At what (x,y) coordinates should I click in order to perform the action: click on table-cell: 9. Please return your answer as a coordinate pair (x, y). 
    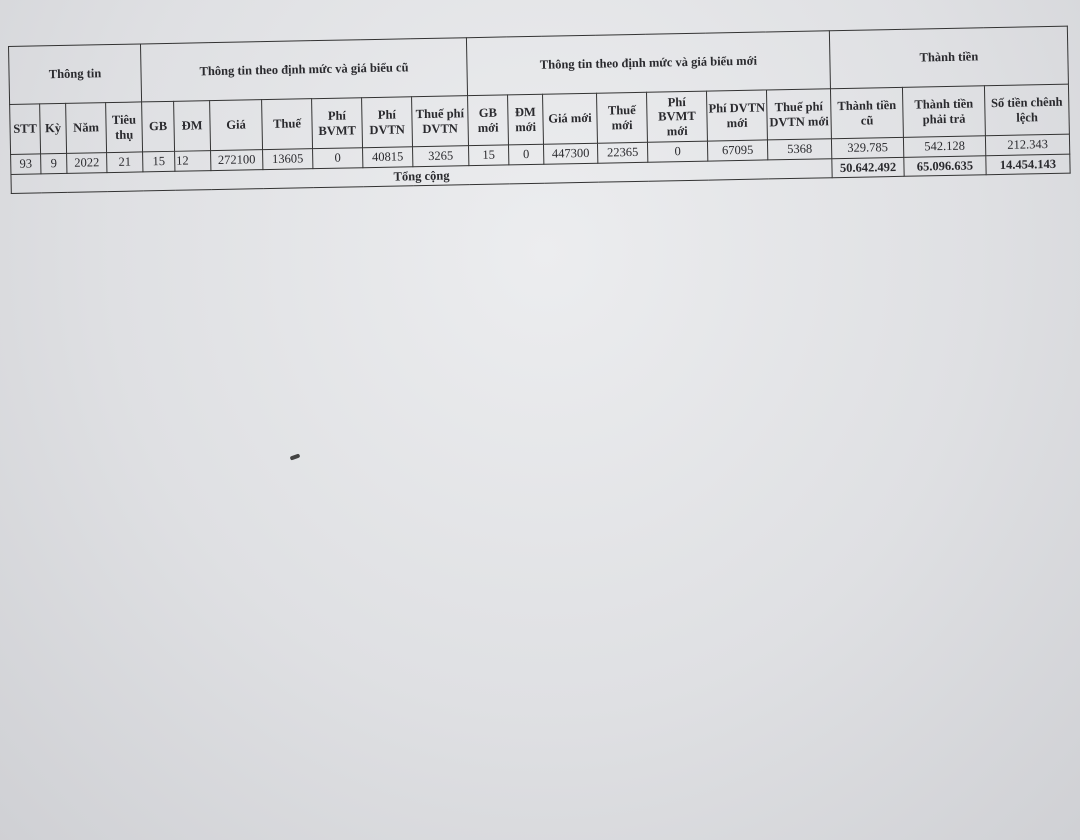
    Looking at the image, I should click on (53, 163).